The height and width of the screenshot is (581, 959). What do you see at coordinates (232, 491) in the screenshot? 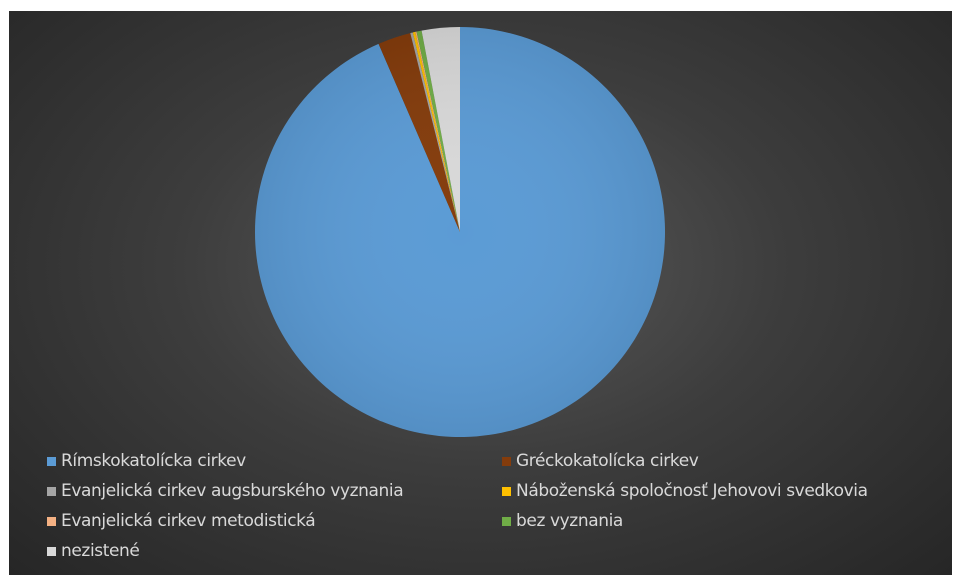
I see `legend-label: Evanjelická cirkev augsburského vyznania` at bounding box center [232, 491].